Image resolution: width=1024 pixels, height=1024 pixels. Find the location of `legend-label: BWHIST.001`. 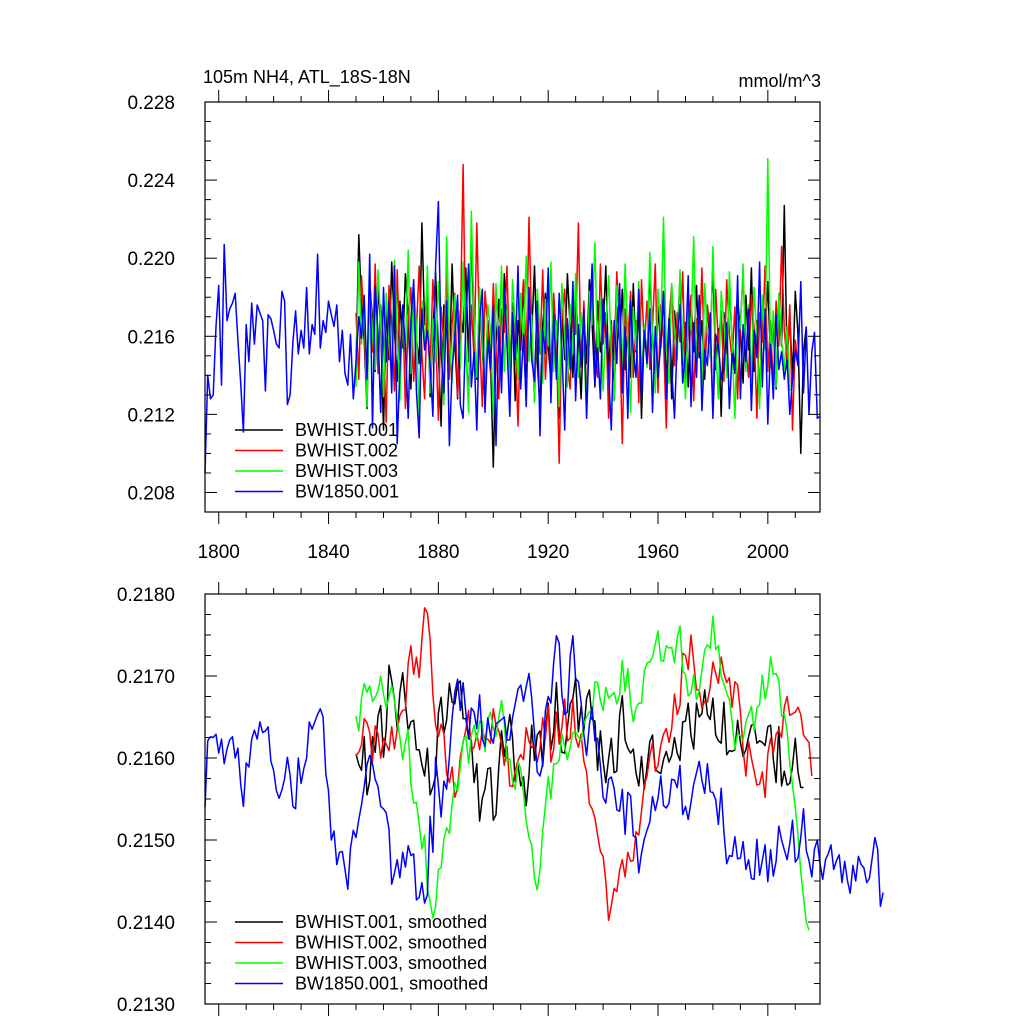

legend-label: BWHIST.001 is located at coordinates (346, 430).